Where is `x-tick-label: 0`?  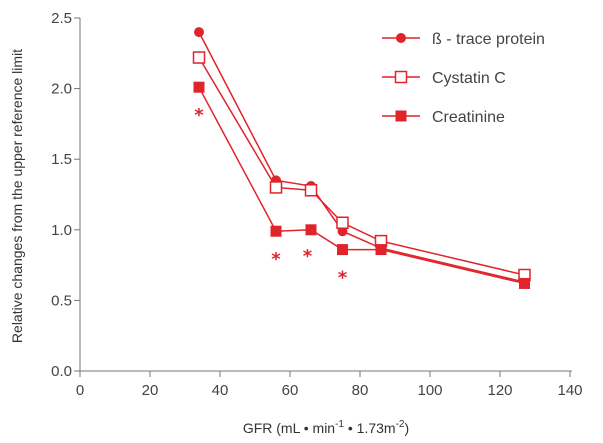 x-tick-label: 0 is located at coordinates (80, 390).